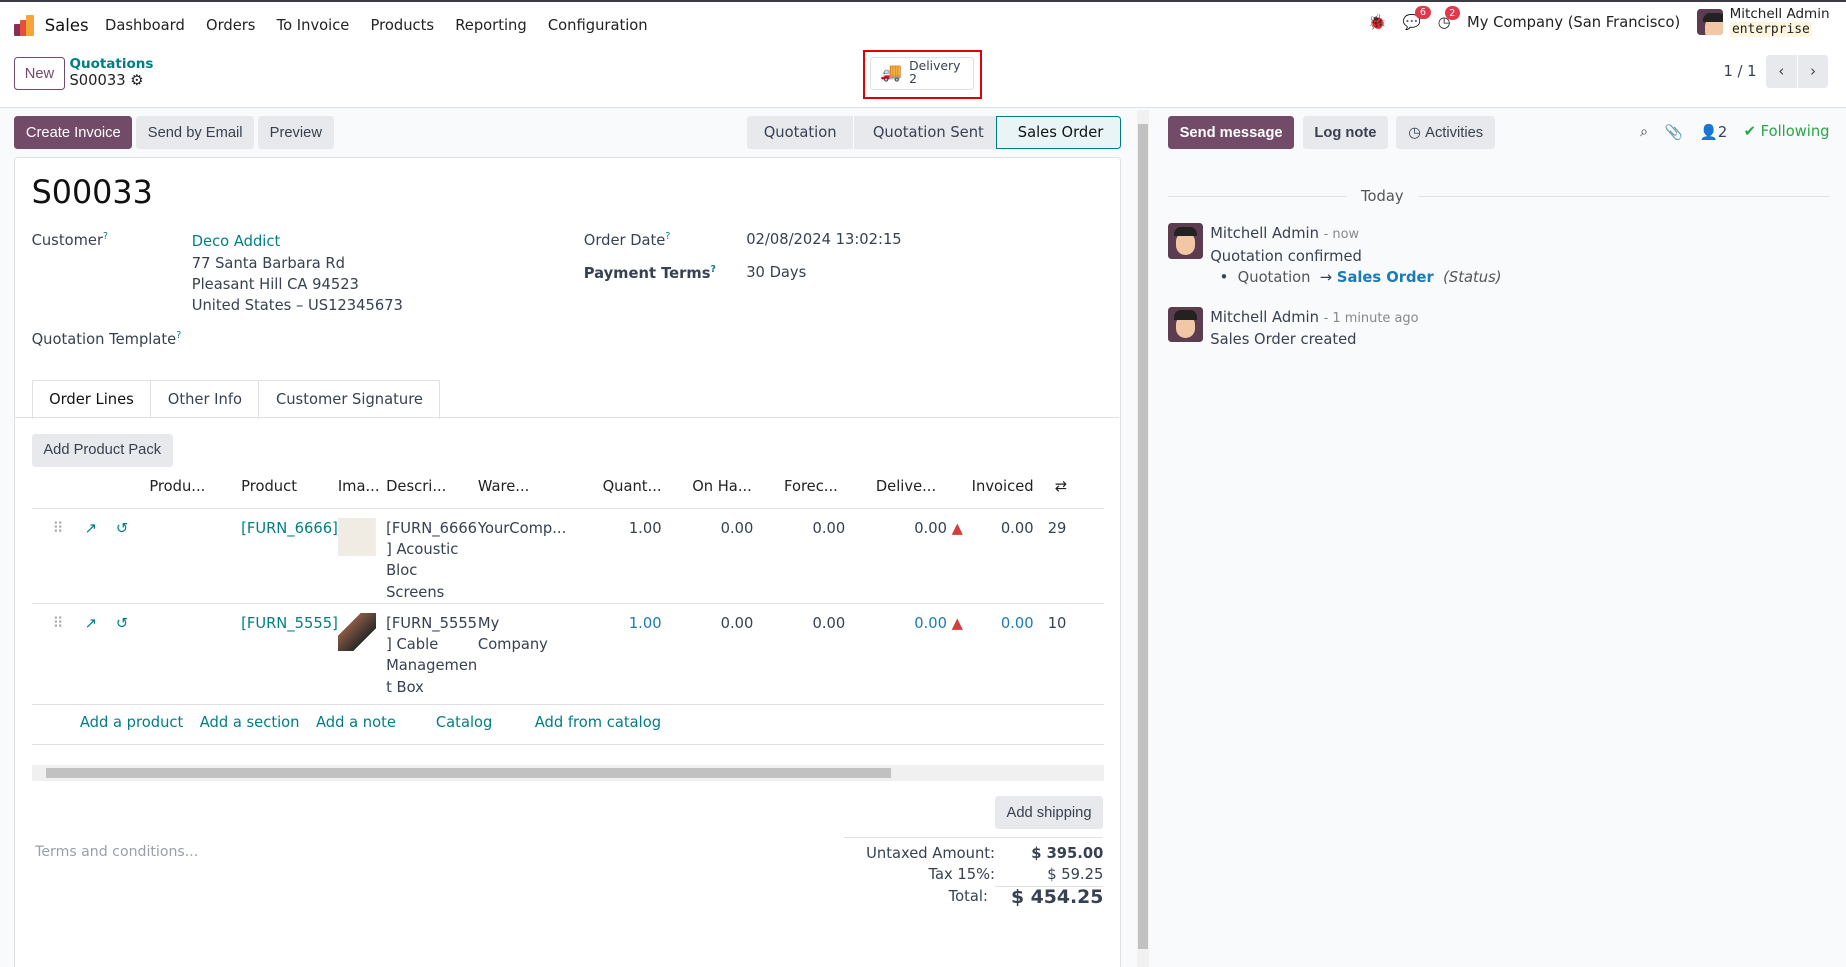 The height and width of the screenshot is (967, 1846). What do you see at coordinates (356, 536) in the screenshot?
I see `product-image` at bounding box center [356, 536].